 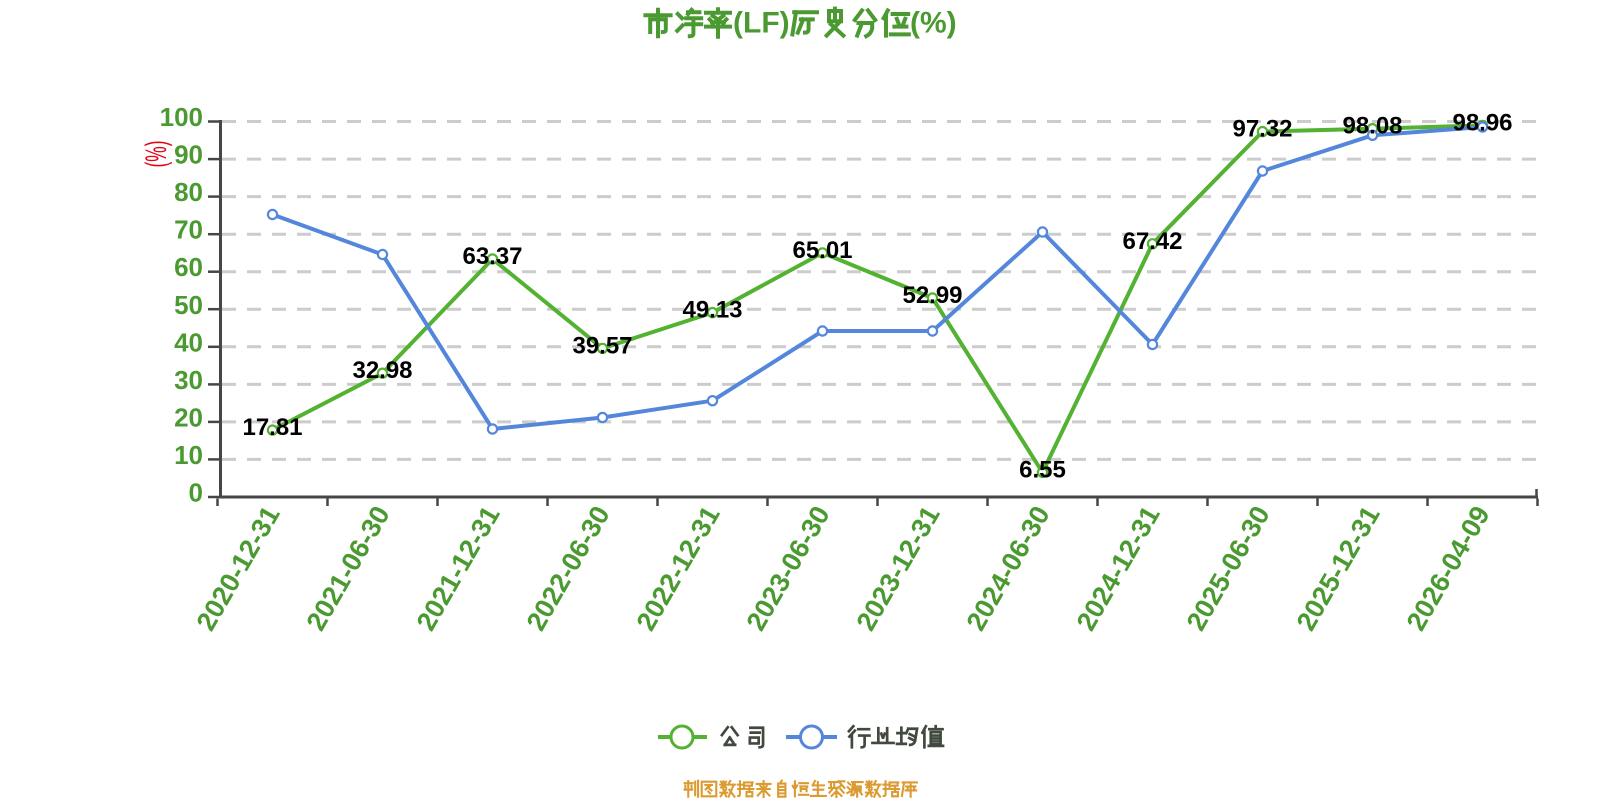 I want to click on svg-text: 60, so click(x=188, y=267).